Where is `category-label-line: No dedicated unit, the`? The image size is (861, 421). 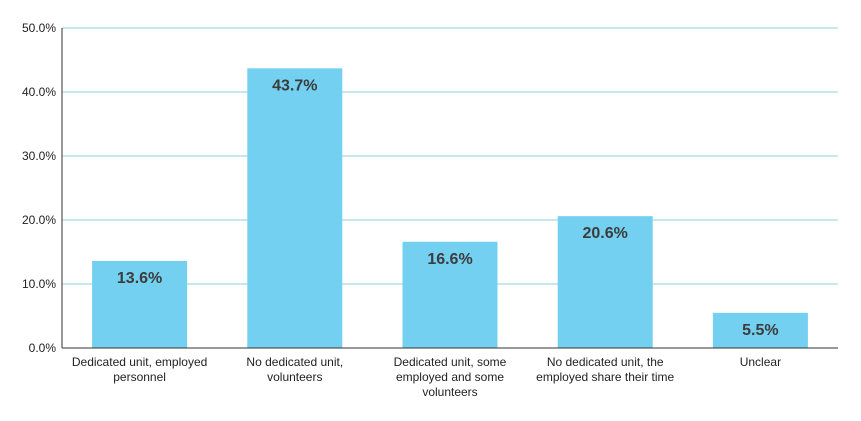
category-label-line: No dedicated unit, the is located at coordinates (605, 362).